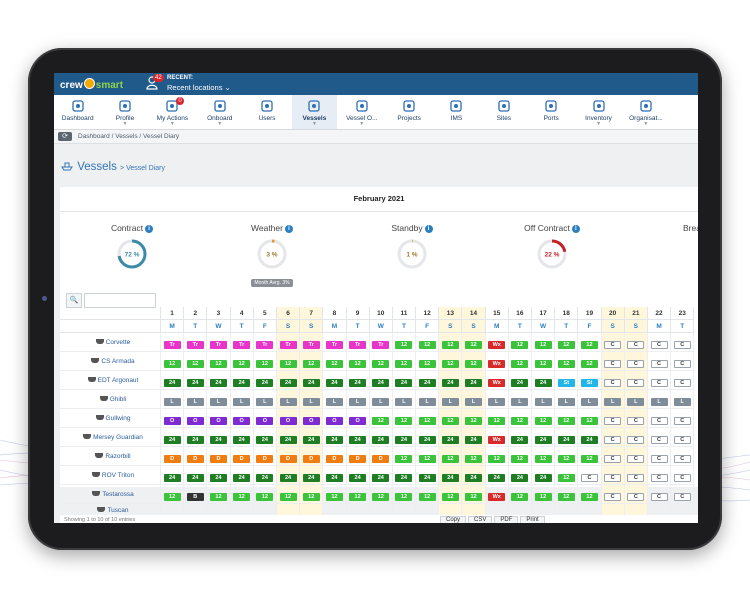 The height and width of the screenshot is (600, 750). Describe the element at coordinates (199, 87) in the screenshot. I see `recent-locations-dropdown: Recent locations ⌄` at that location.